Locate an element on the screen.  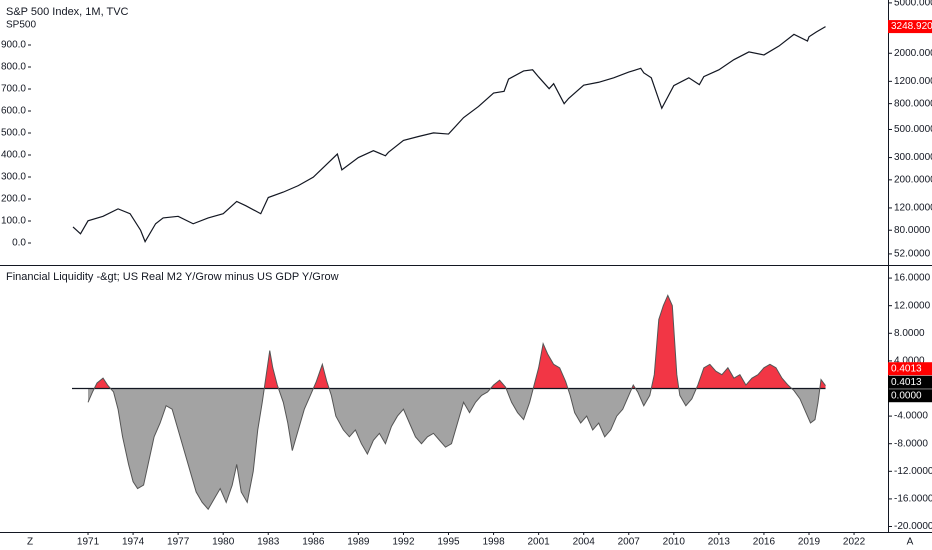
y2-tick-label: 700.0 is located at coordinates (13, 89).